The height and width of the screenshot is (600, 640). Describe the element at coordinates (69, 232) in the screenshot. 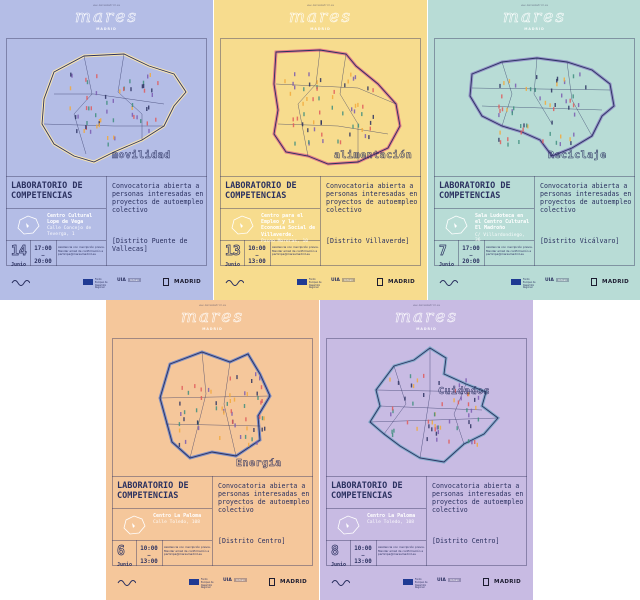

I see `venue-address: Calle Concejo de Teverga, 1` at that location.